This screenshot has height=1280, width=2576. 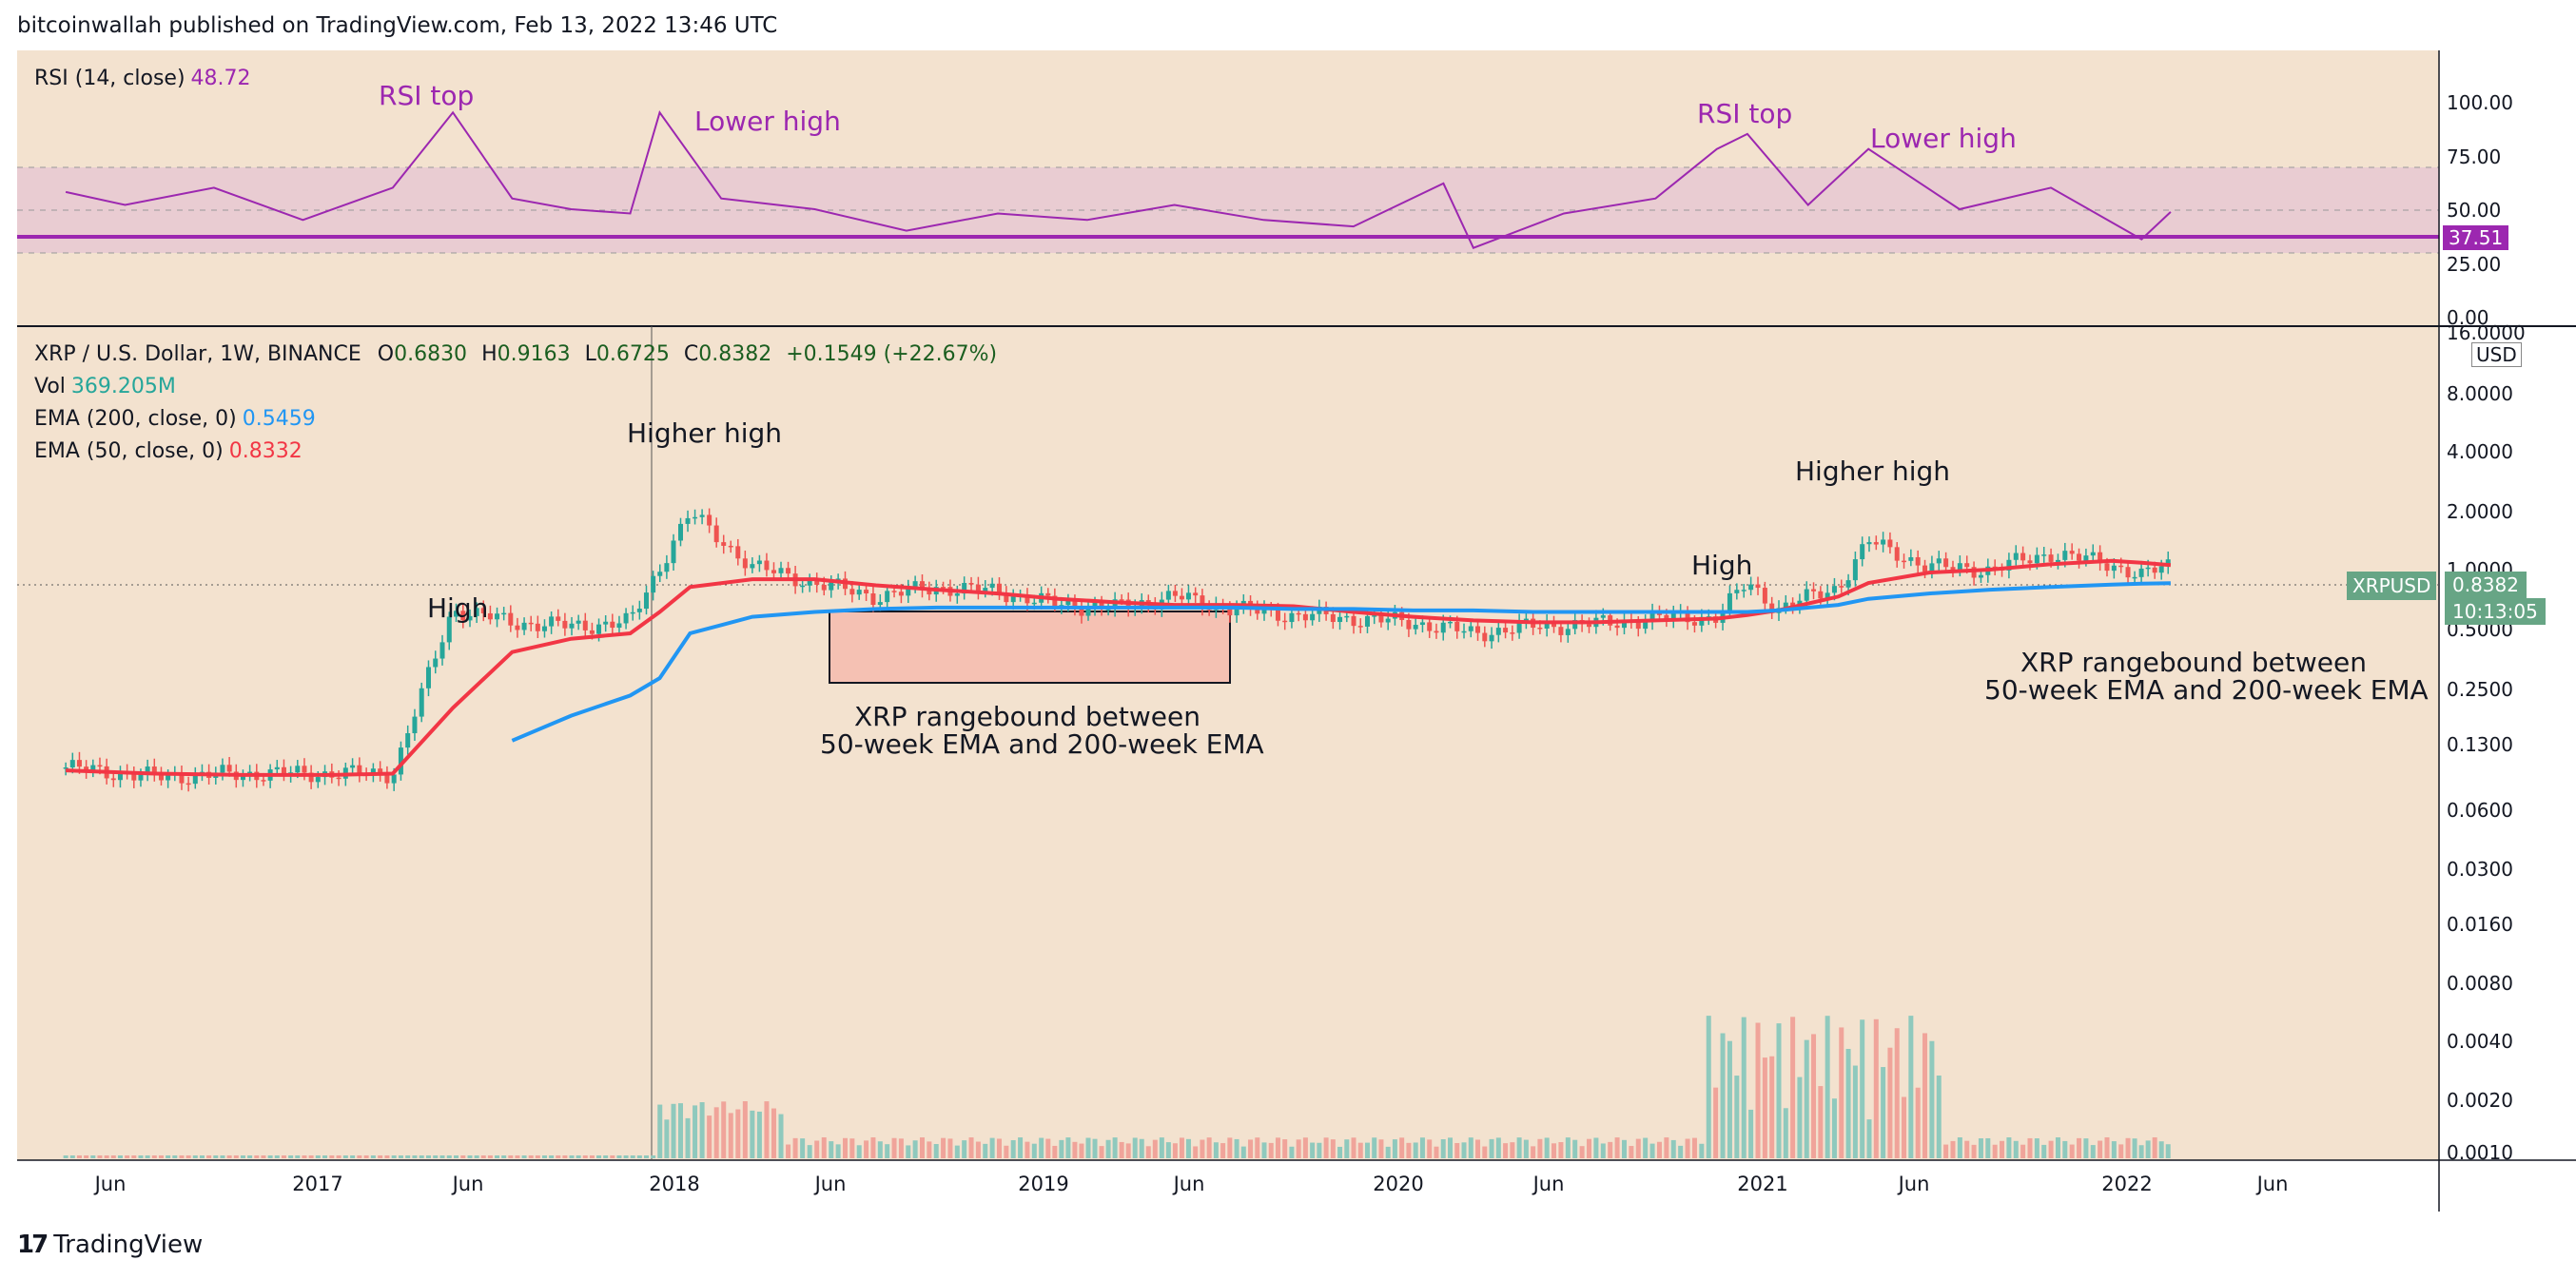 What do you see at coordinates (2480, 689) in the screenshot?
I see `price-tick-0.25: 0.2500` at bounding box center [2480, 689].